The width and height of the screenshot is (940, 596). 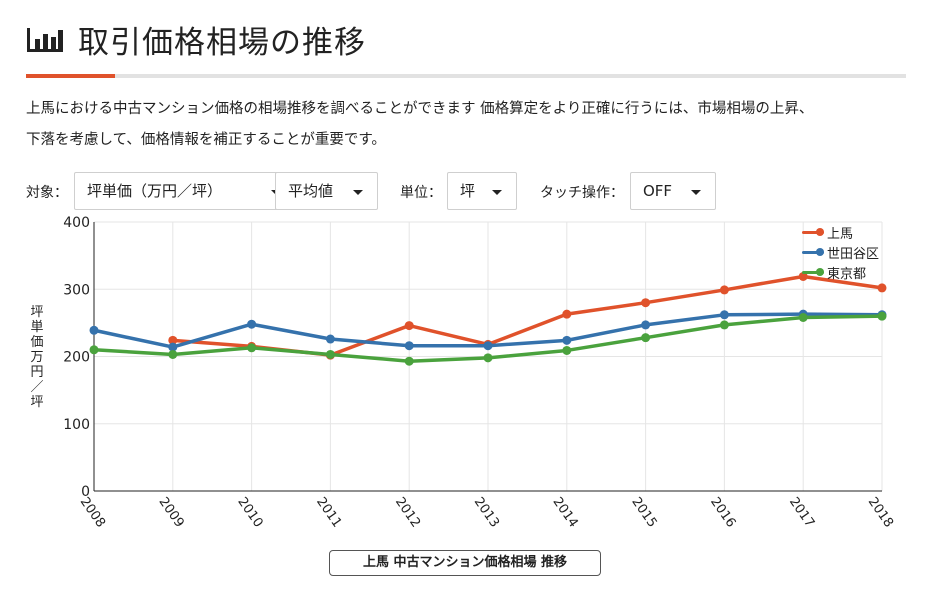 I want to click on legend-item-setagaya: 世田谷区, so click(x=840, y=252).